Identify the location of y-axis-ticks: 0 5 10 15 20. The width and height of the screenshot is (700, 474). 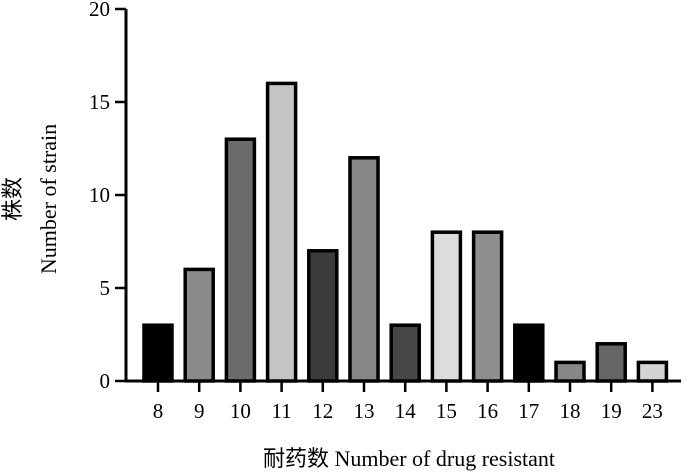
(107, 196).